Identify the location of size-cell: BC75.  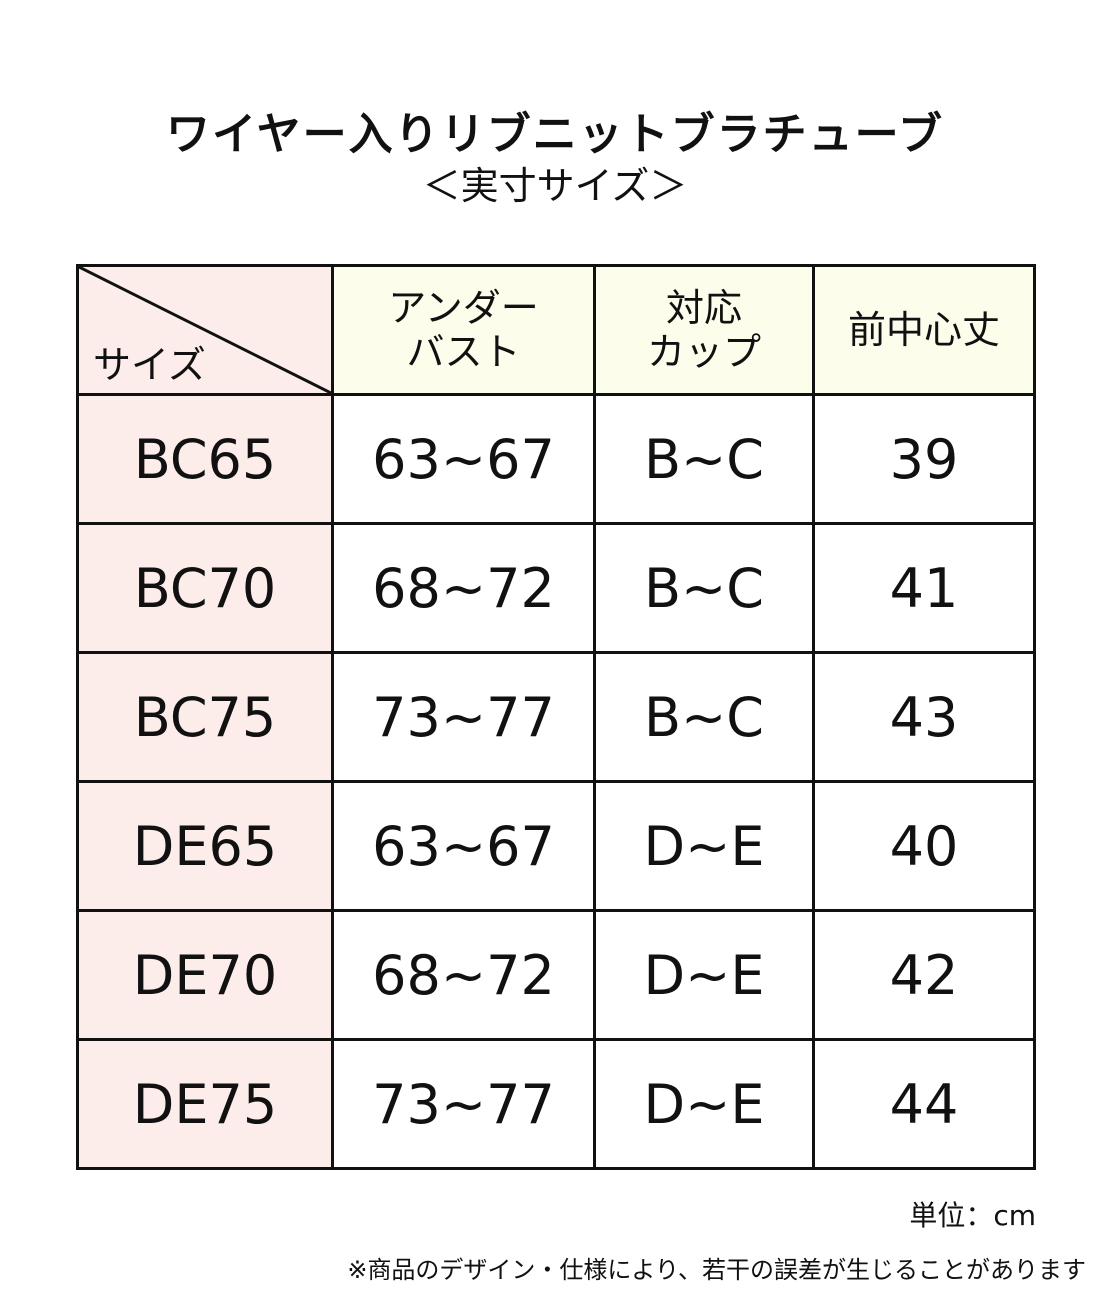
(205, 717).